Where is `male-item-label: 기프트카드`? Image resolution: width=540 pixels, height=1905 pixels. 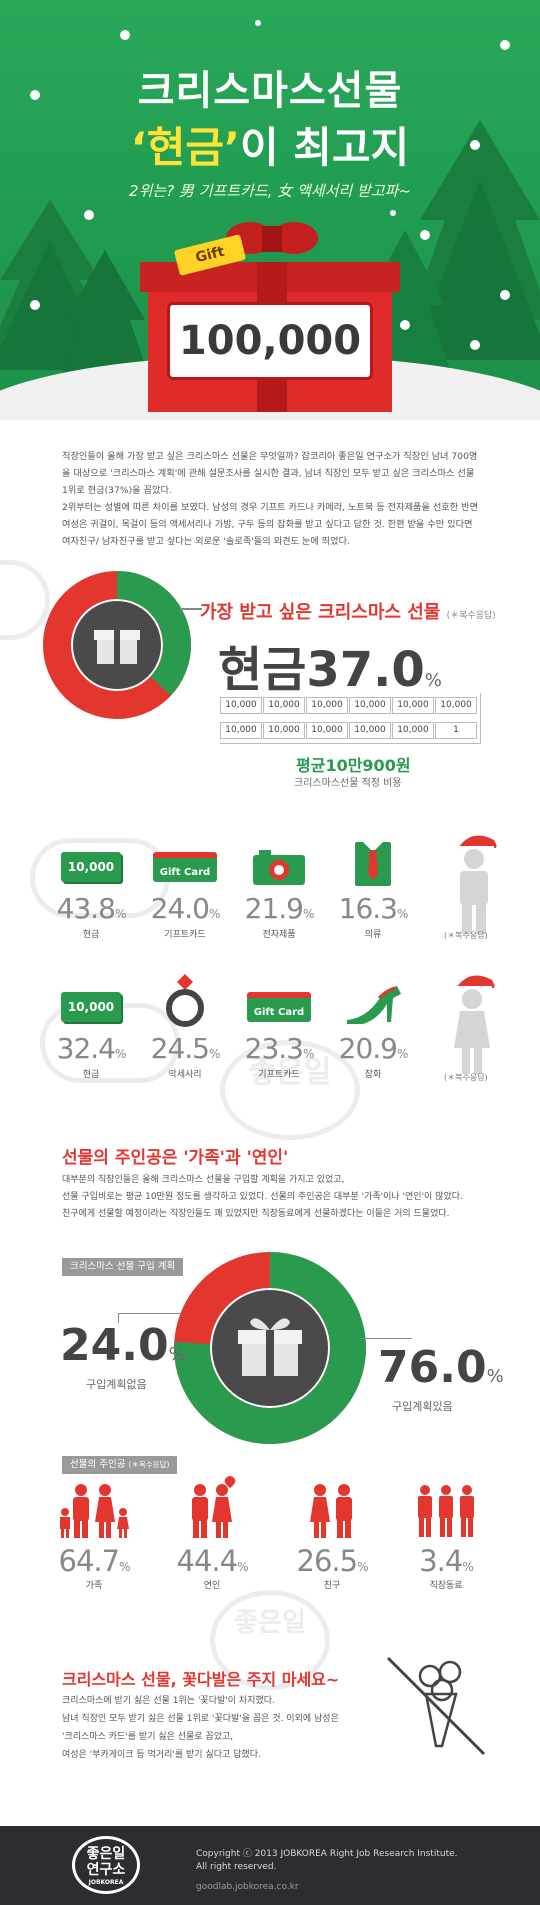 male-item-label: 기프트카드 is located at coordinates (185, 935).